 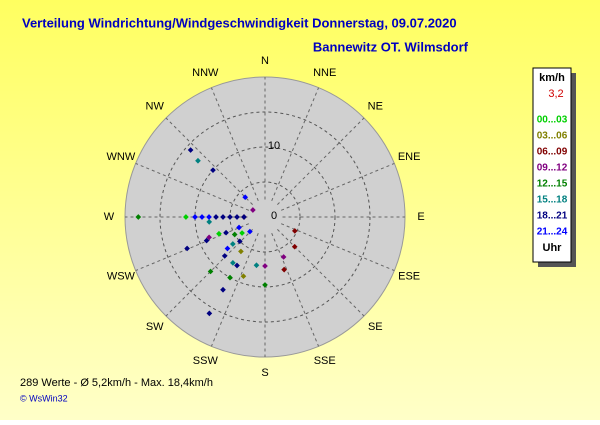 I want to click on direction-label: SSW, so click(x=206, y=361).